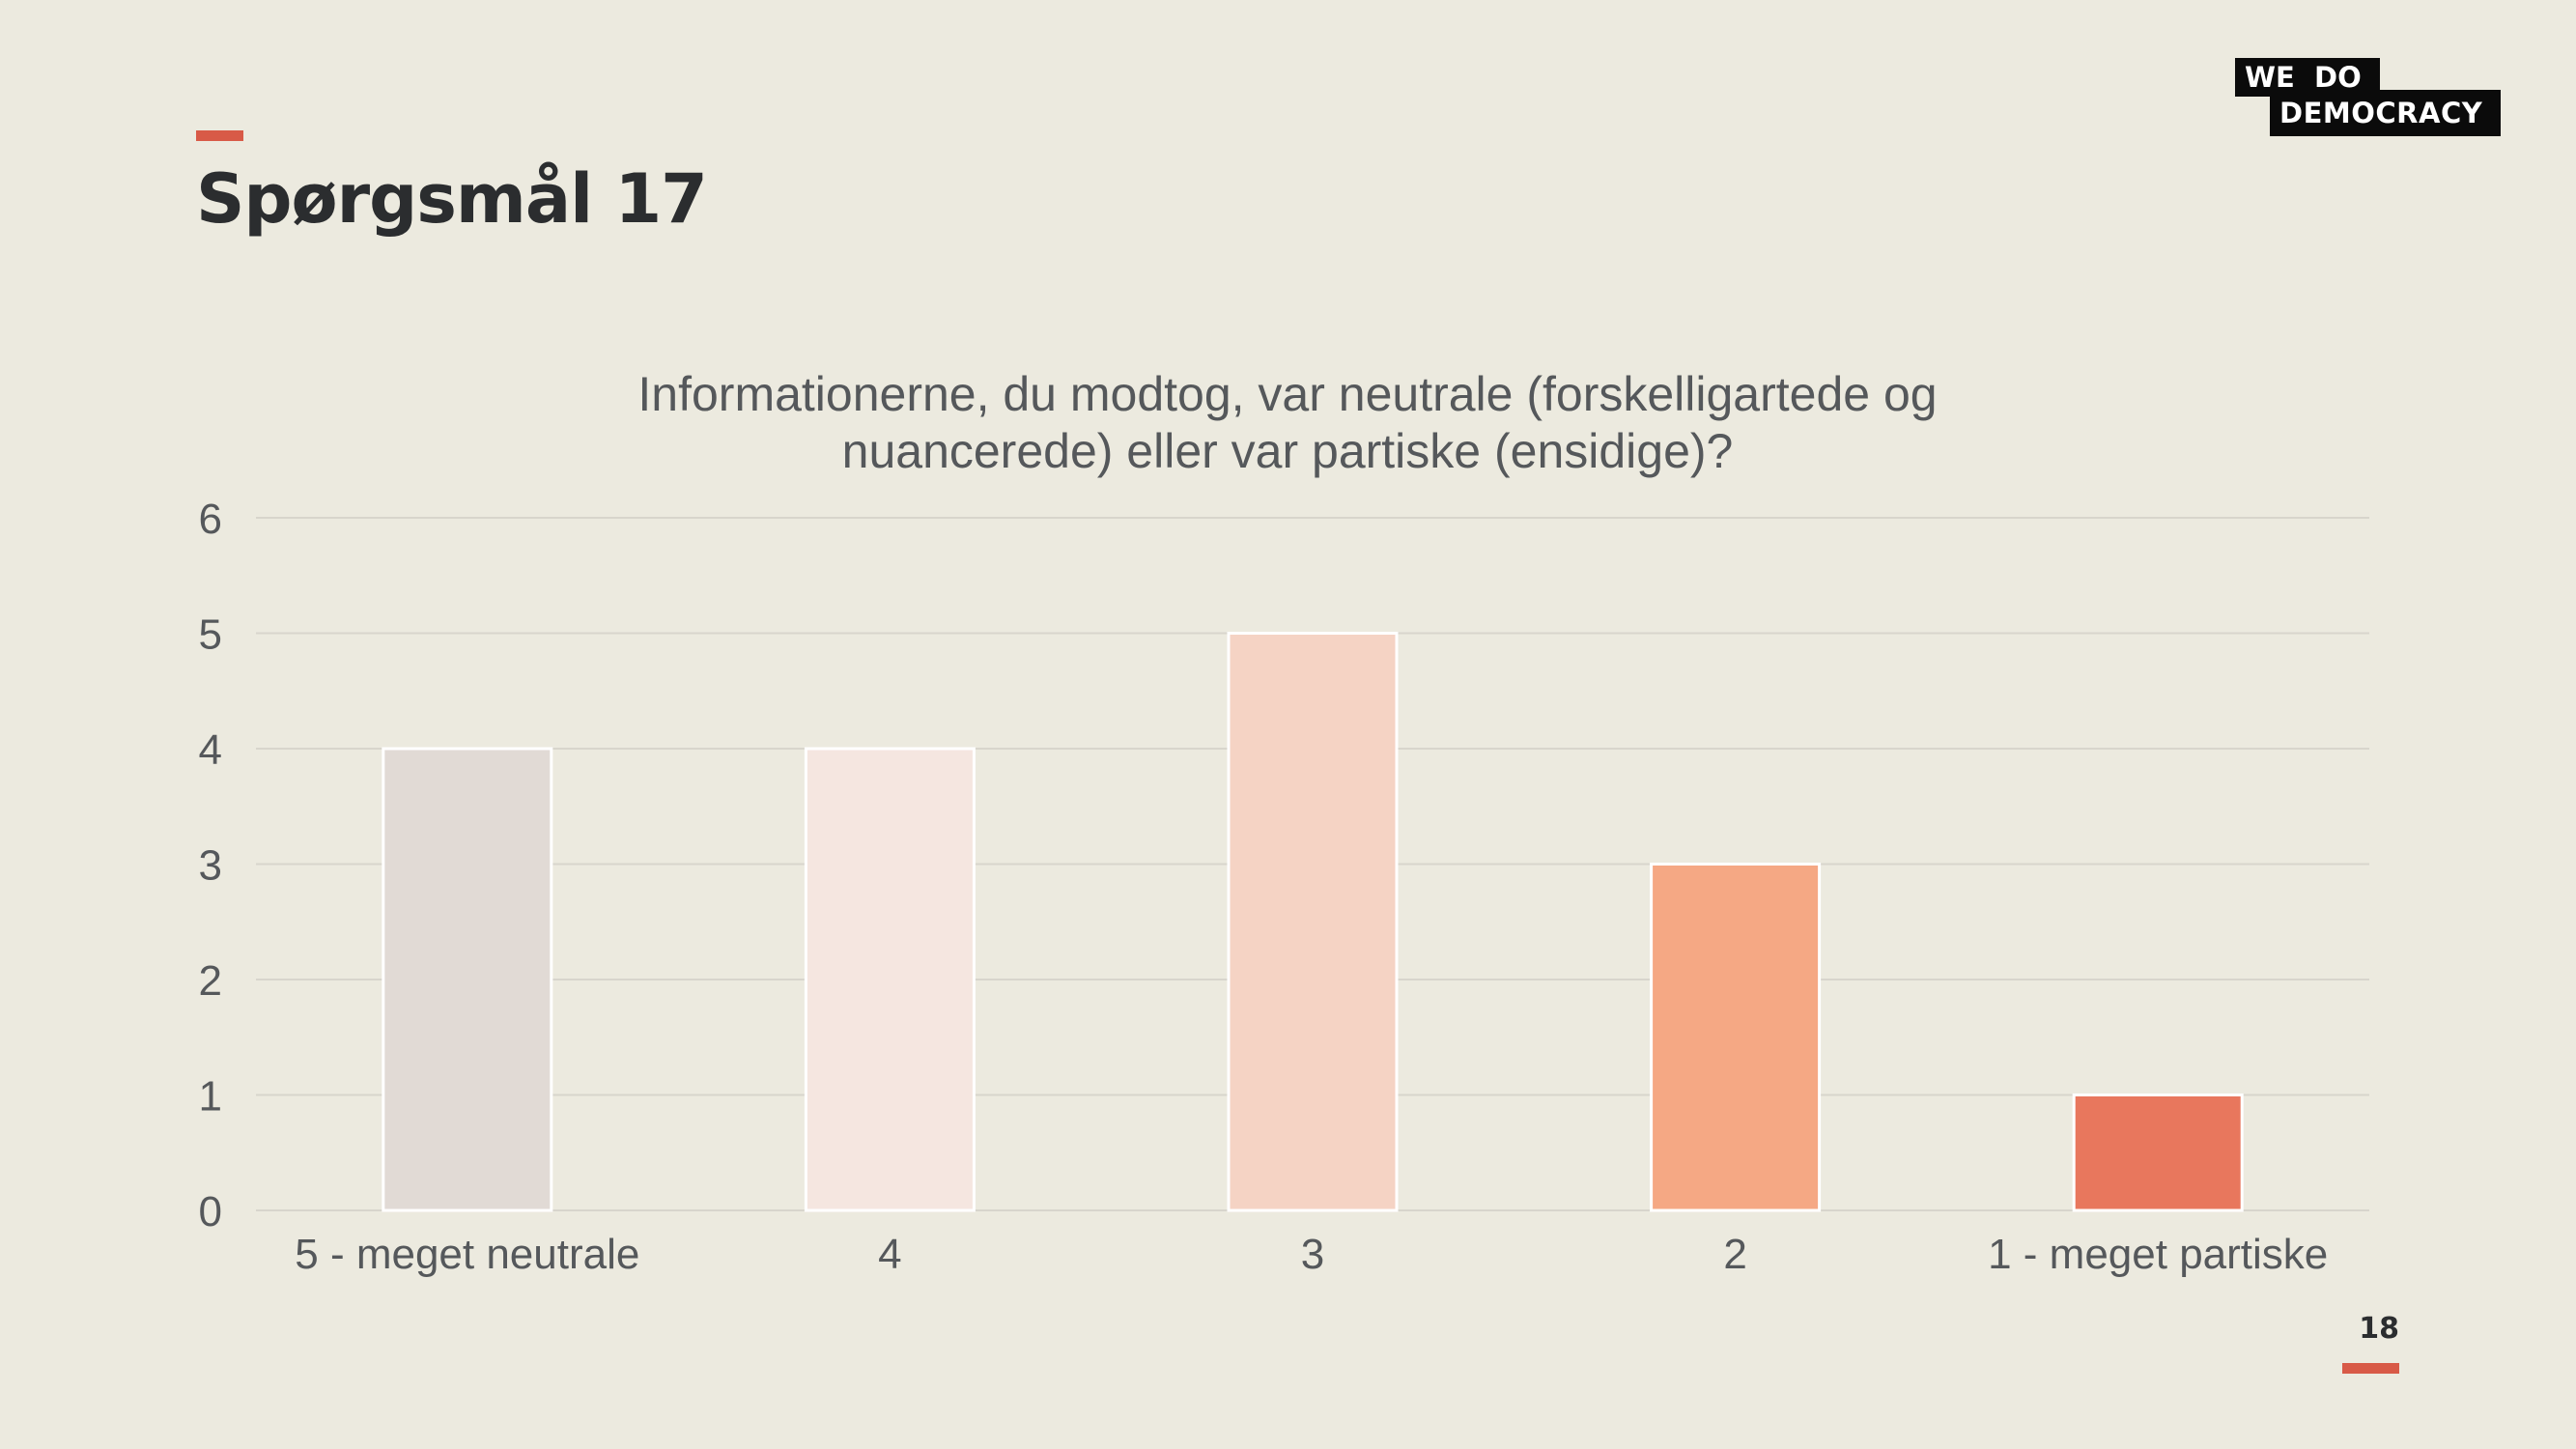 The image size is (2576, 1449). Describe the element at coordinates (452, 199) in the screenshot. I see `slide-title: Spørgsmål 17` at that location.